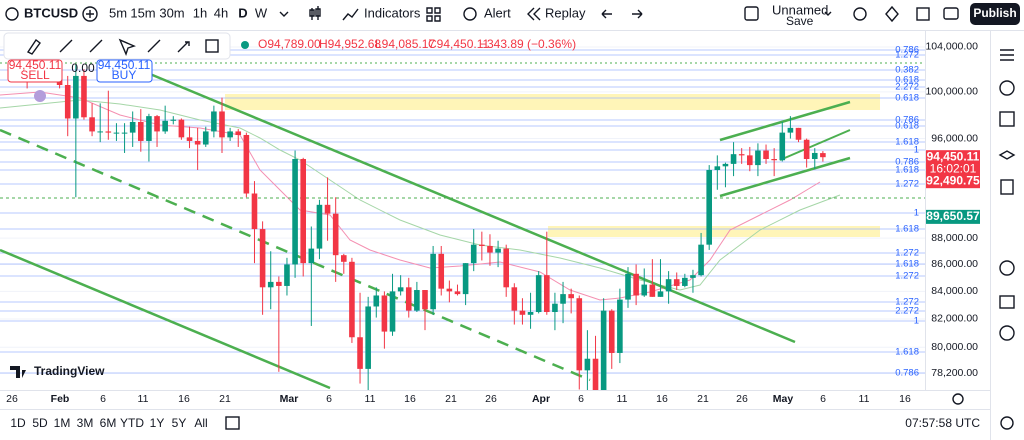 The width and height of the screenshot is (1024, 440). I want to click on range-button: YTD, so click(132, 423).